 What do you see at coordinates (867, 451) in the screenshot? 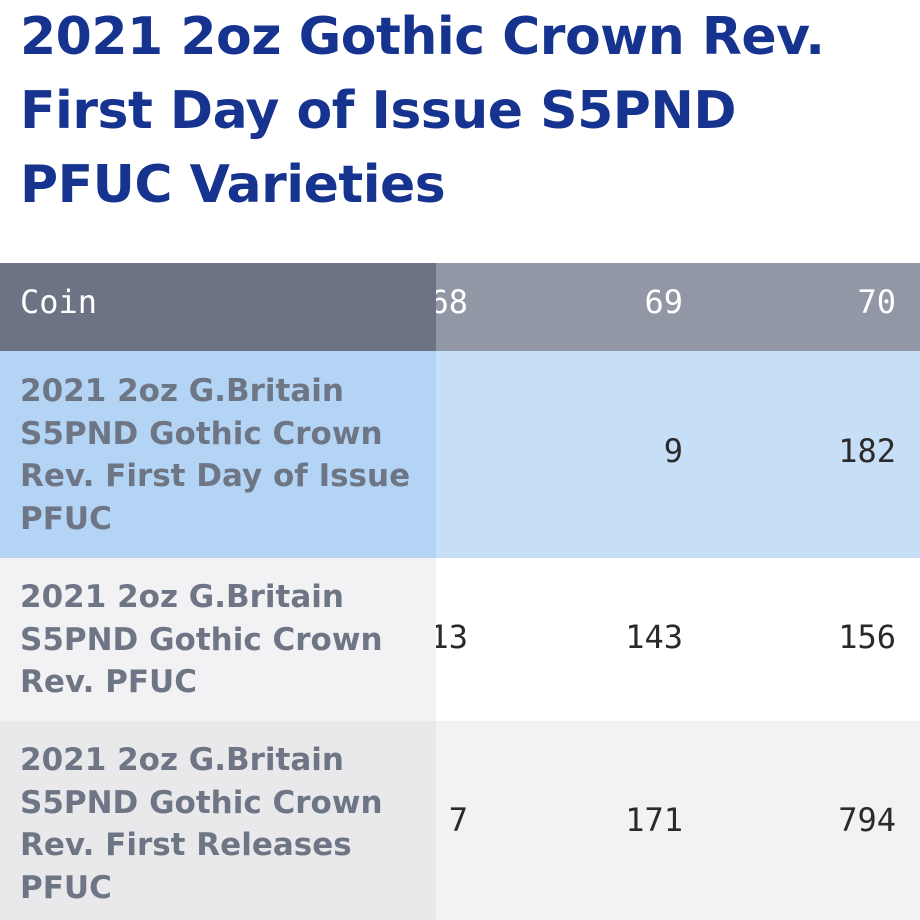
I see `grade-70-count: 182` at bounding box center [867, 451].